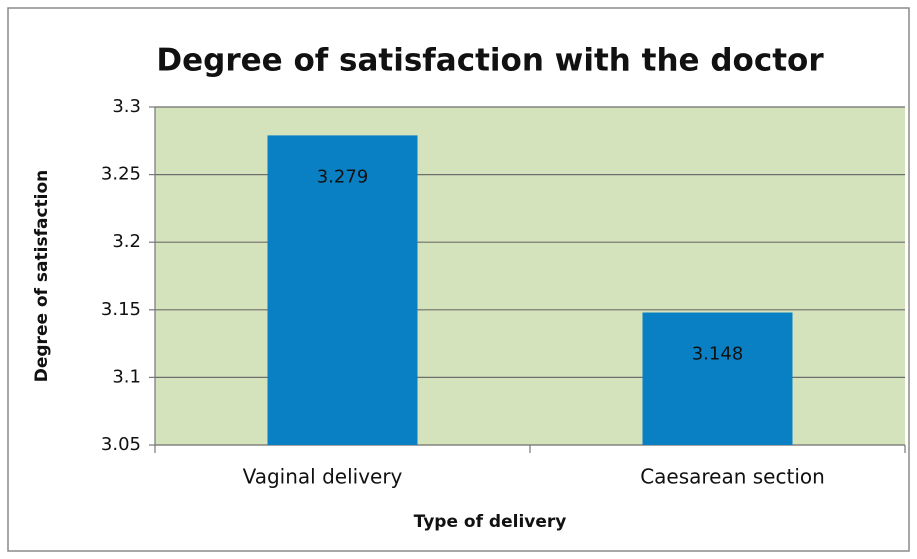 The width and height of the screenshot is (917, 559). Describe the element at coordinates (343, 176) in the screenshot. I see `data-label: 3.279` at that location.